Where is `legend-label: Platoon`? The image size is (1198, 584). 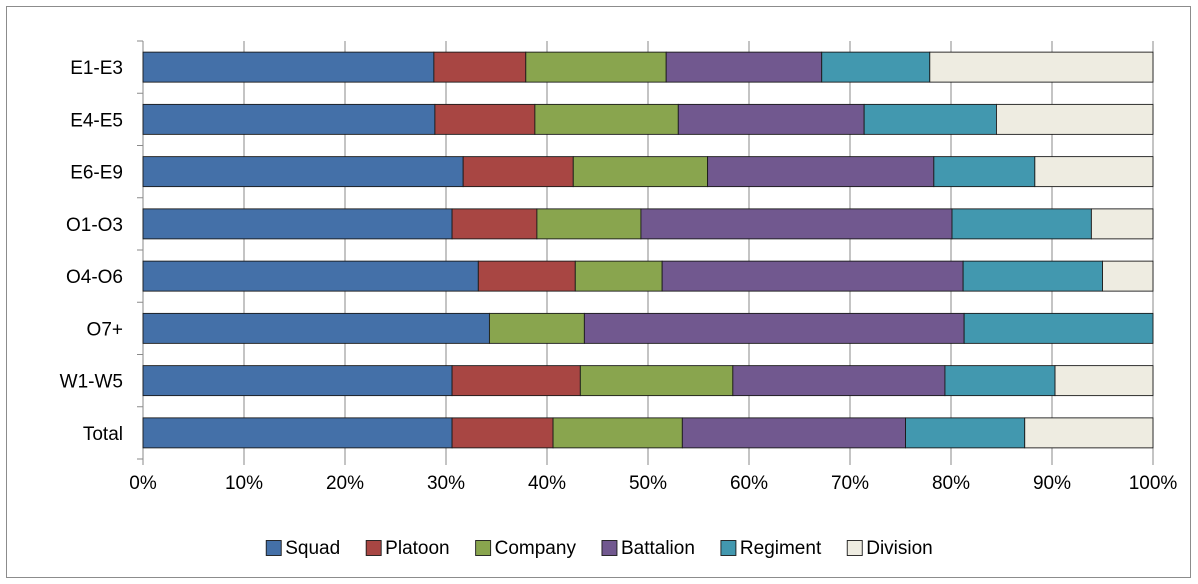
legend-label: Platoon is located at coordinates (417, 548).